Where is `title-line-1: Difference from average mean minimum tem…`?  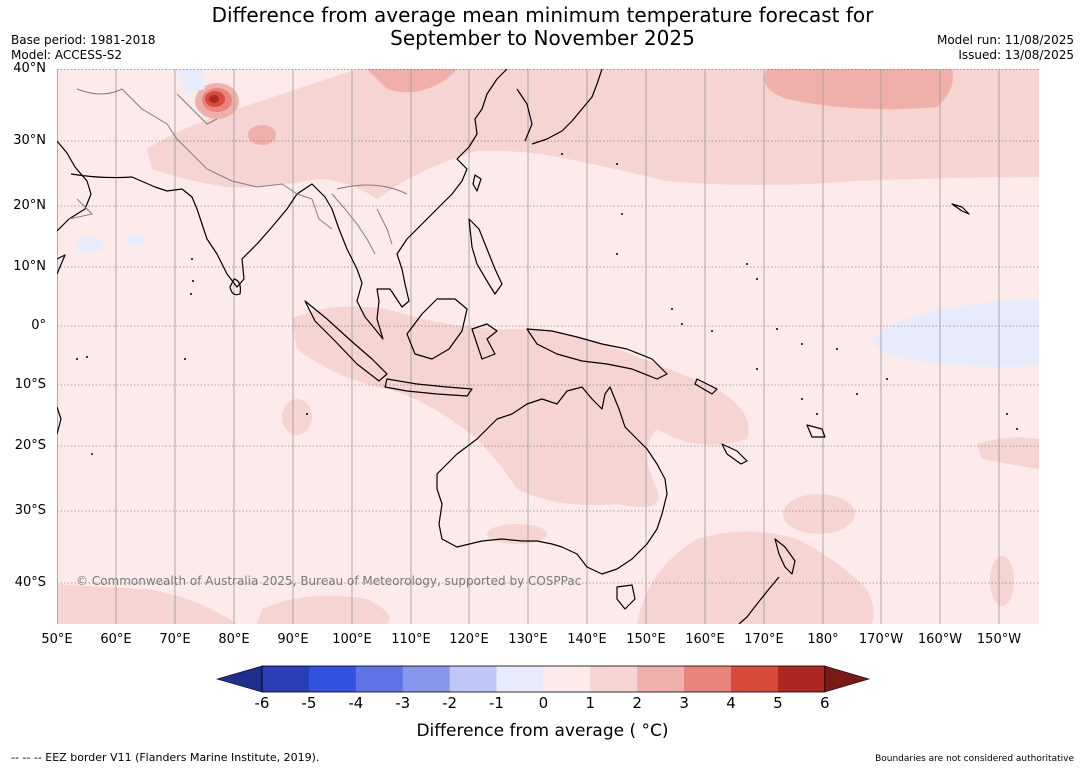
title-line-1: Difference from average mean minimum tem… is located at coordinates (542, 15).